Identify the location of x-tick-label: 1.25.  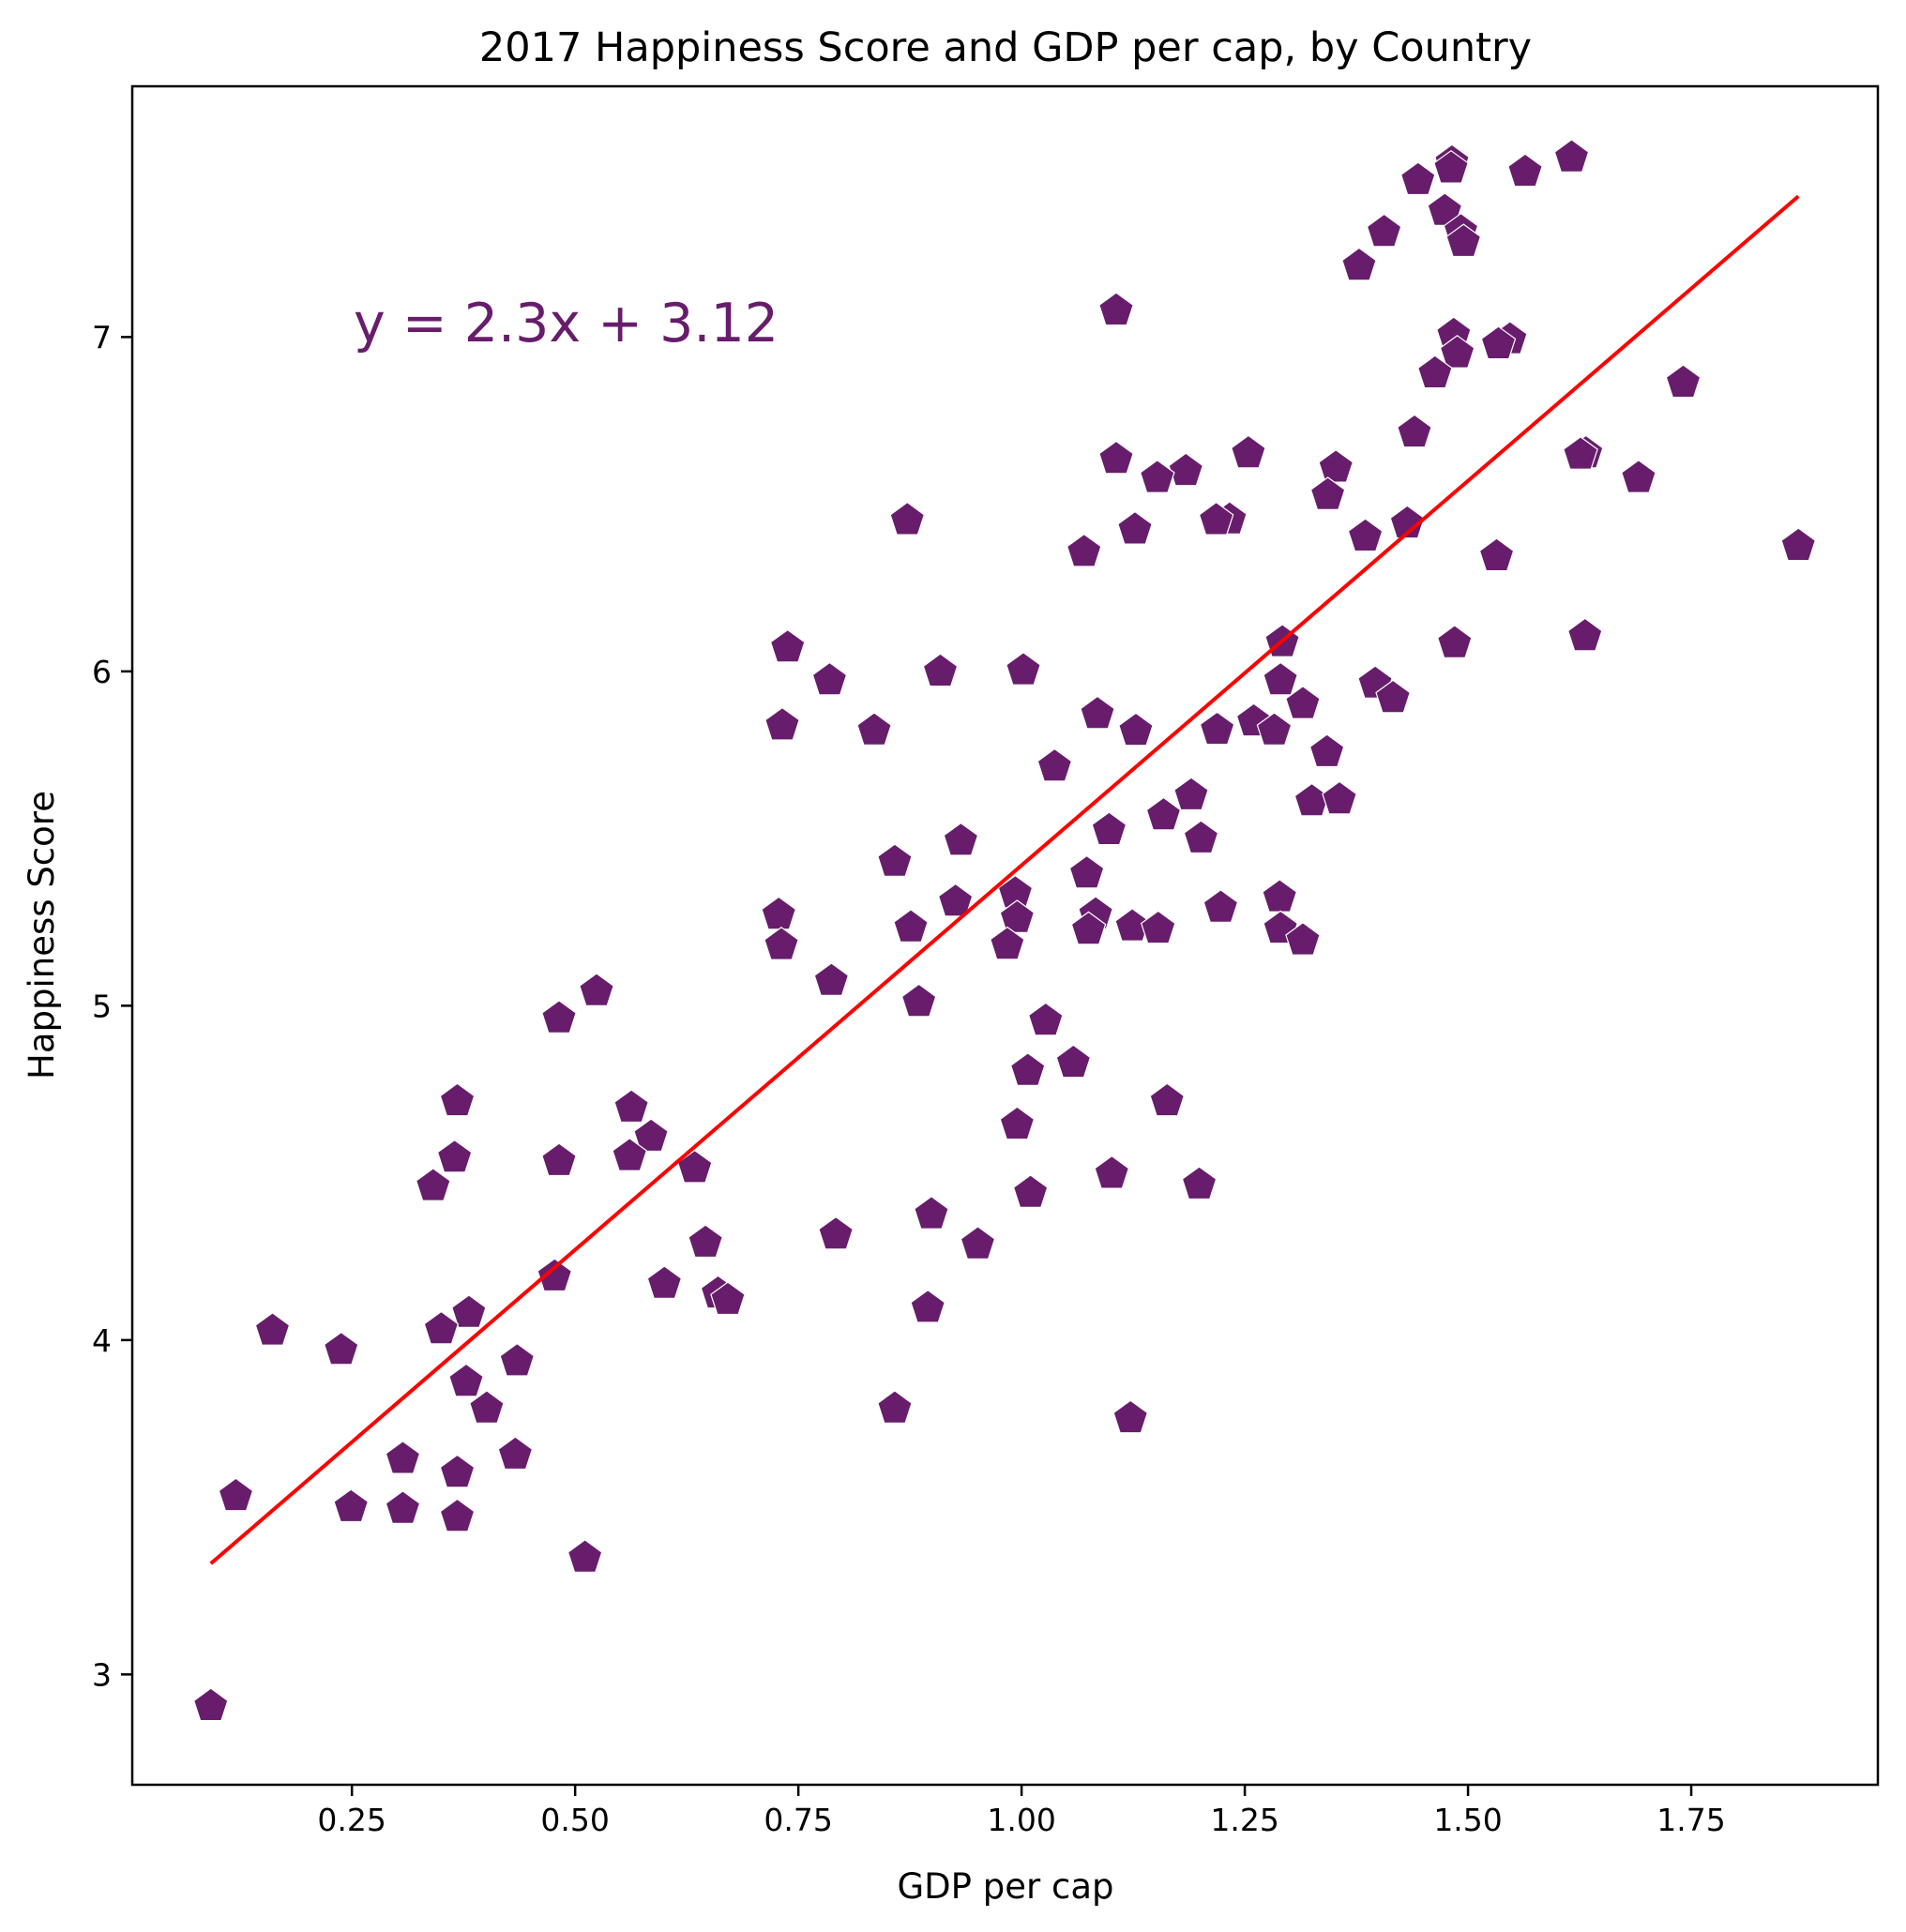
(1244, 1820).